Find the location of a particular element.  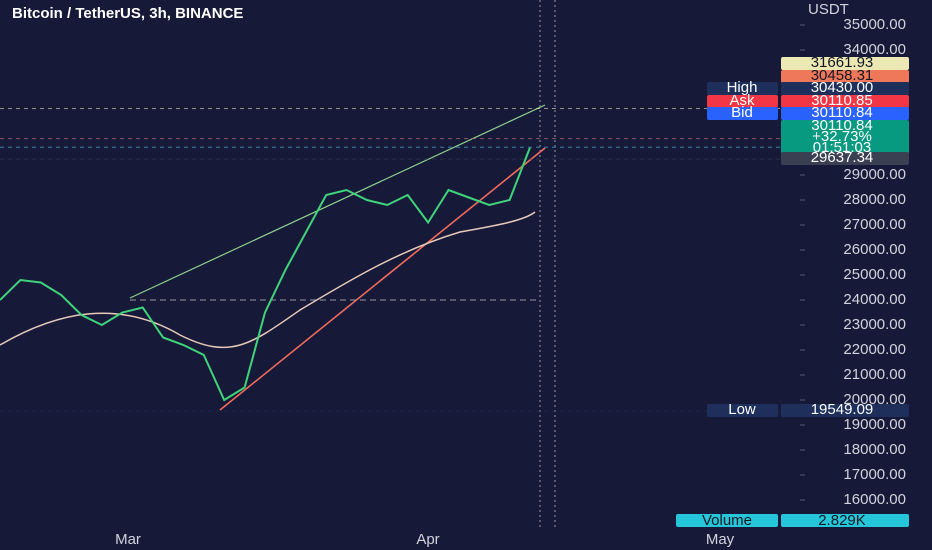

moving-average is located at coordinates (268, 280).